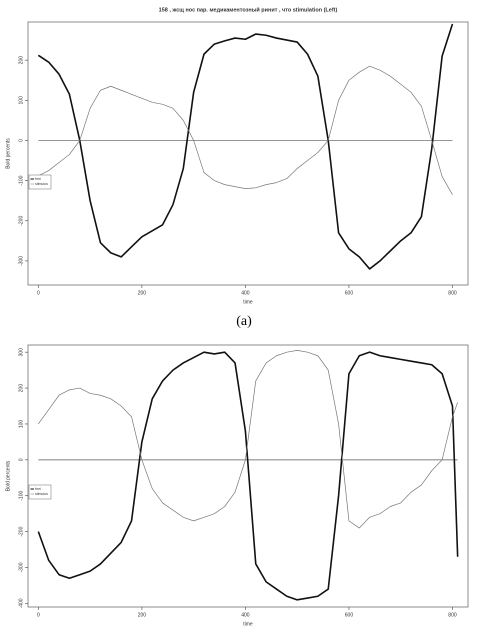 The image size is (489, 635). What do you see at coordinates (21, 603) in the screenshot?
I see `y-tick-label: -400` at bounding box center [21, 603].